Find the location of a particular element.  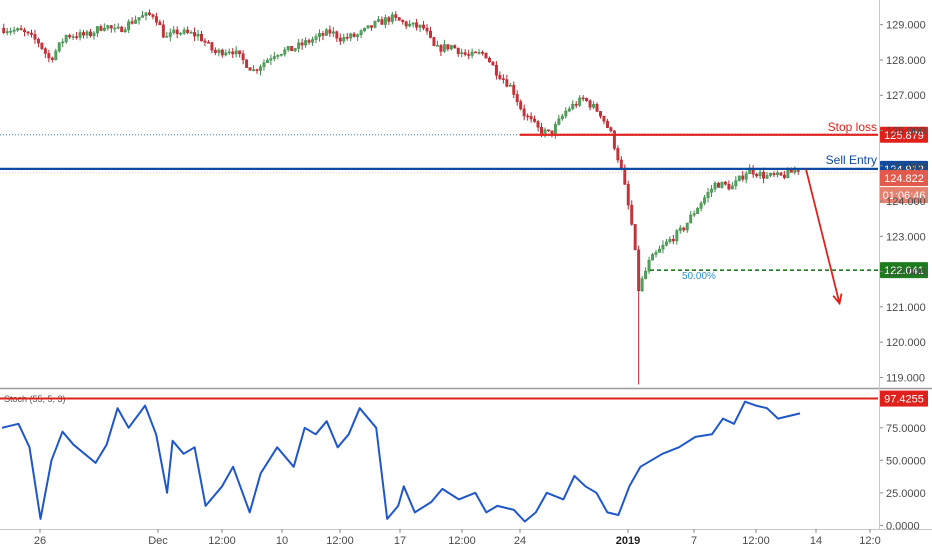

time-tick-label: 14 is located at coordinates (816, 541).